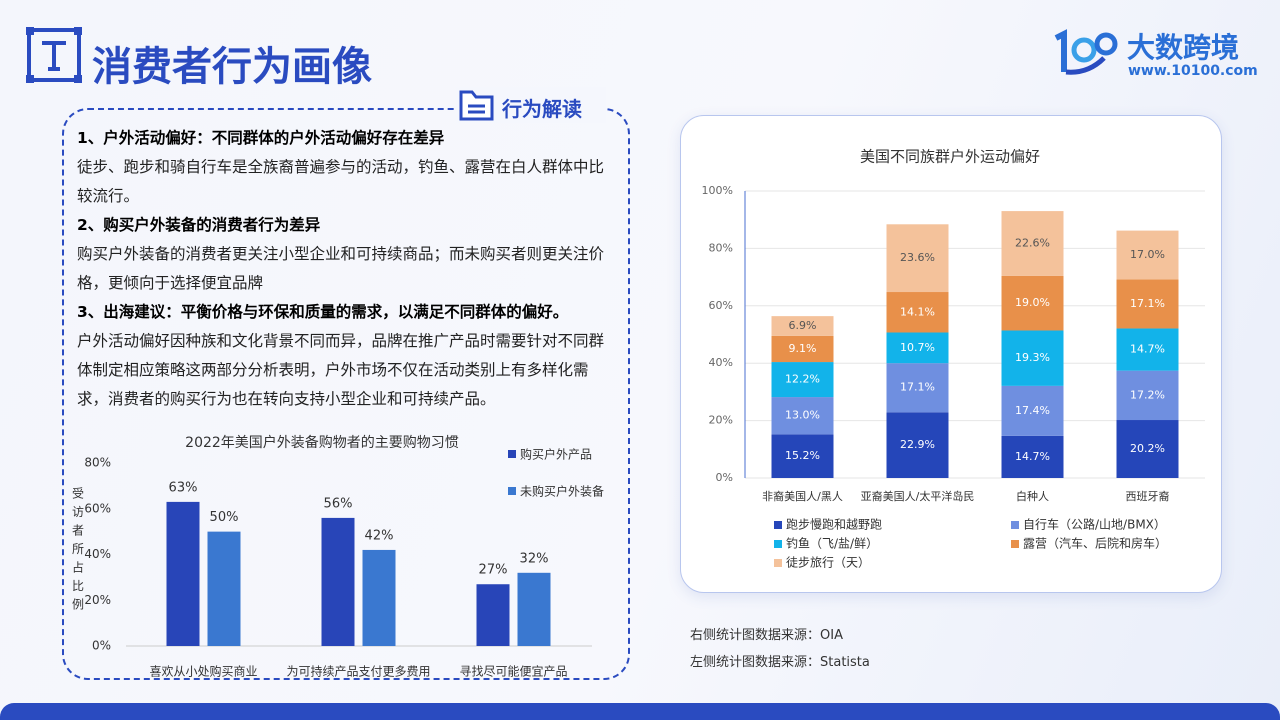  What do you see at coordinates (556, 454) in the screenshot?
I see `legend-label: 购买户外产品` at bounding box center [556, 454].